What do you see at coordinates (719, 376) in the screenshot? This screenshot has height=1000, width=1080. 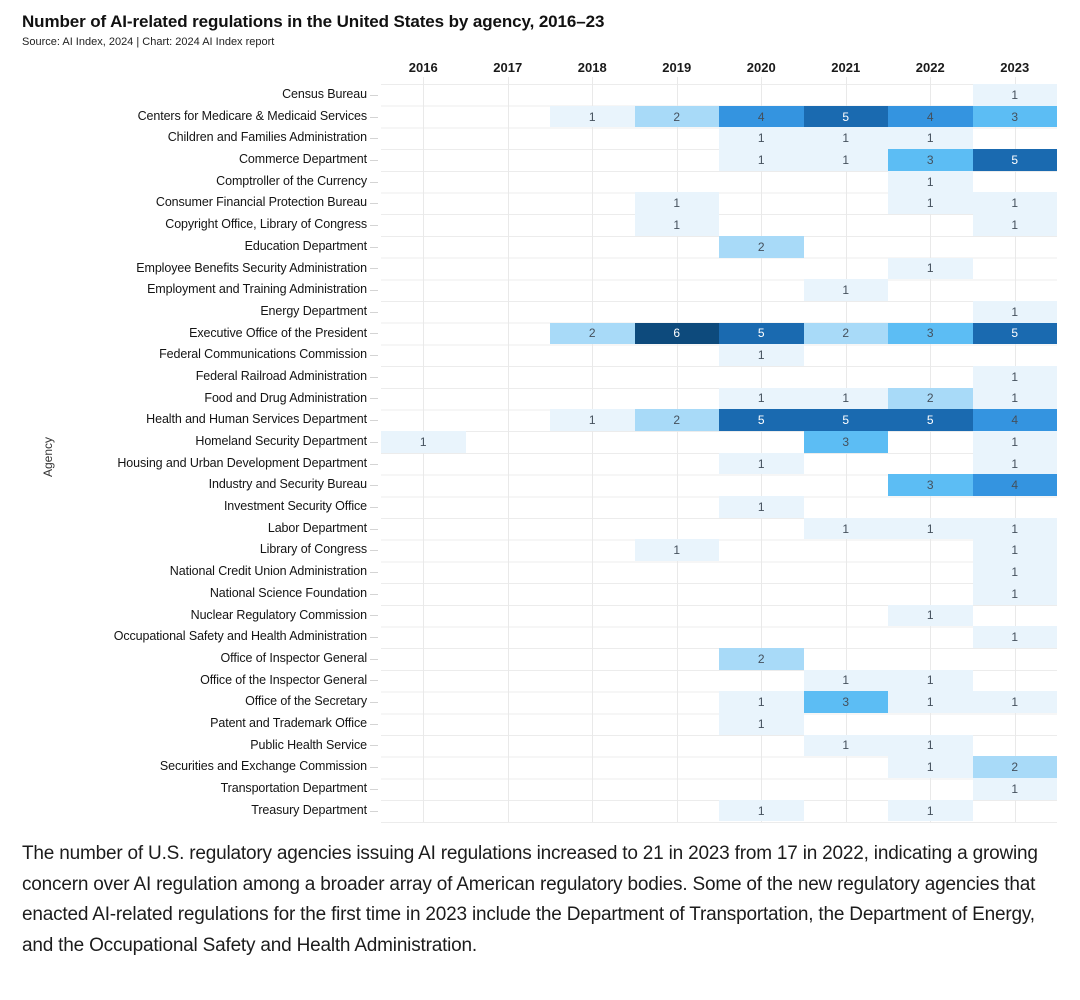 I see `row-cells: 1` at bounding box center [719, 376].